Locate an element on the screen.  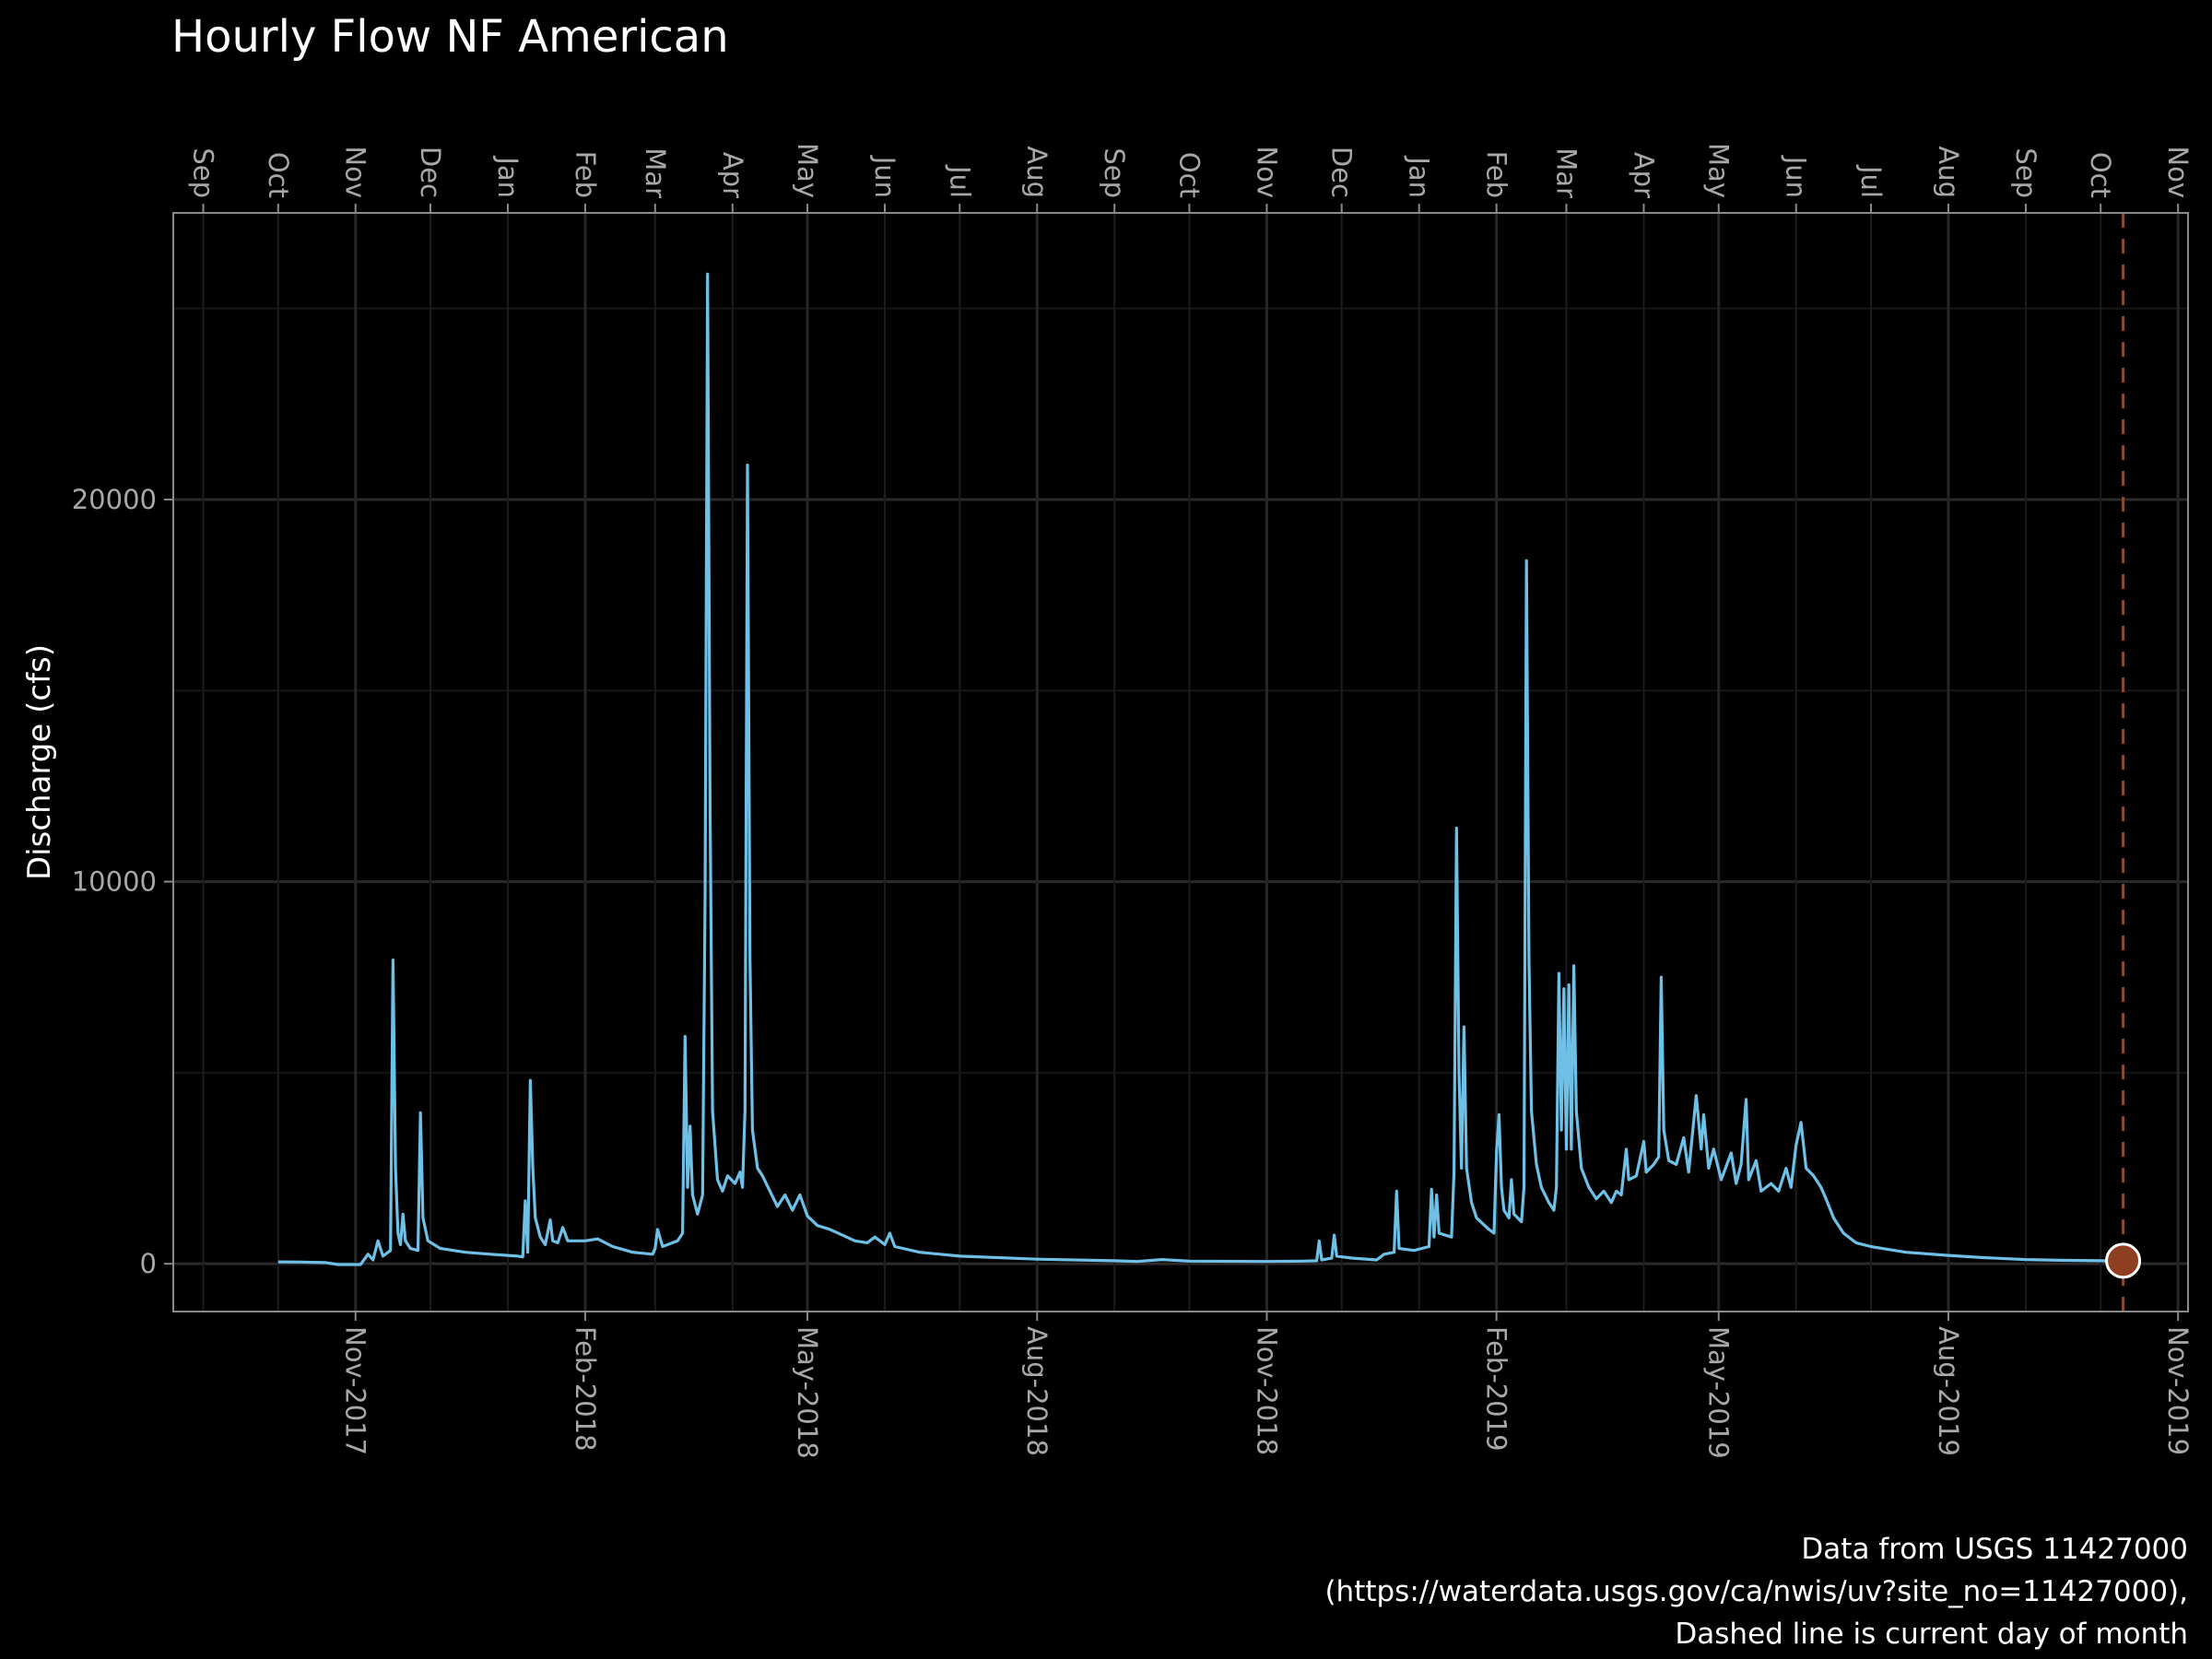
y-tick-label: 20000 is located at coordinates (114, 499).